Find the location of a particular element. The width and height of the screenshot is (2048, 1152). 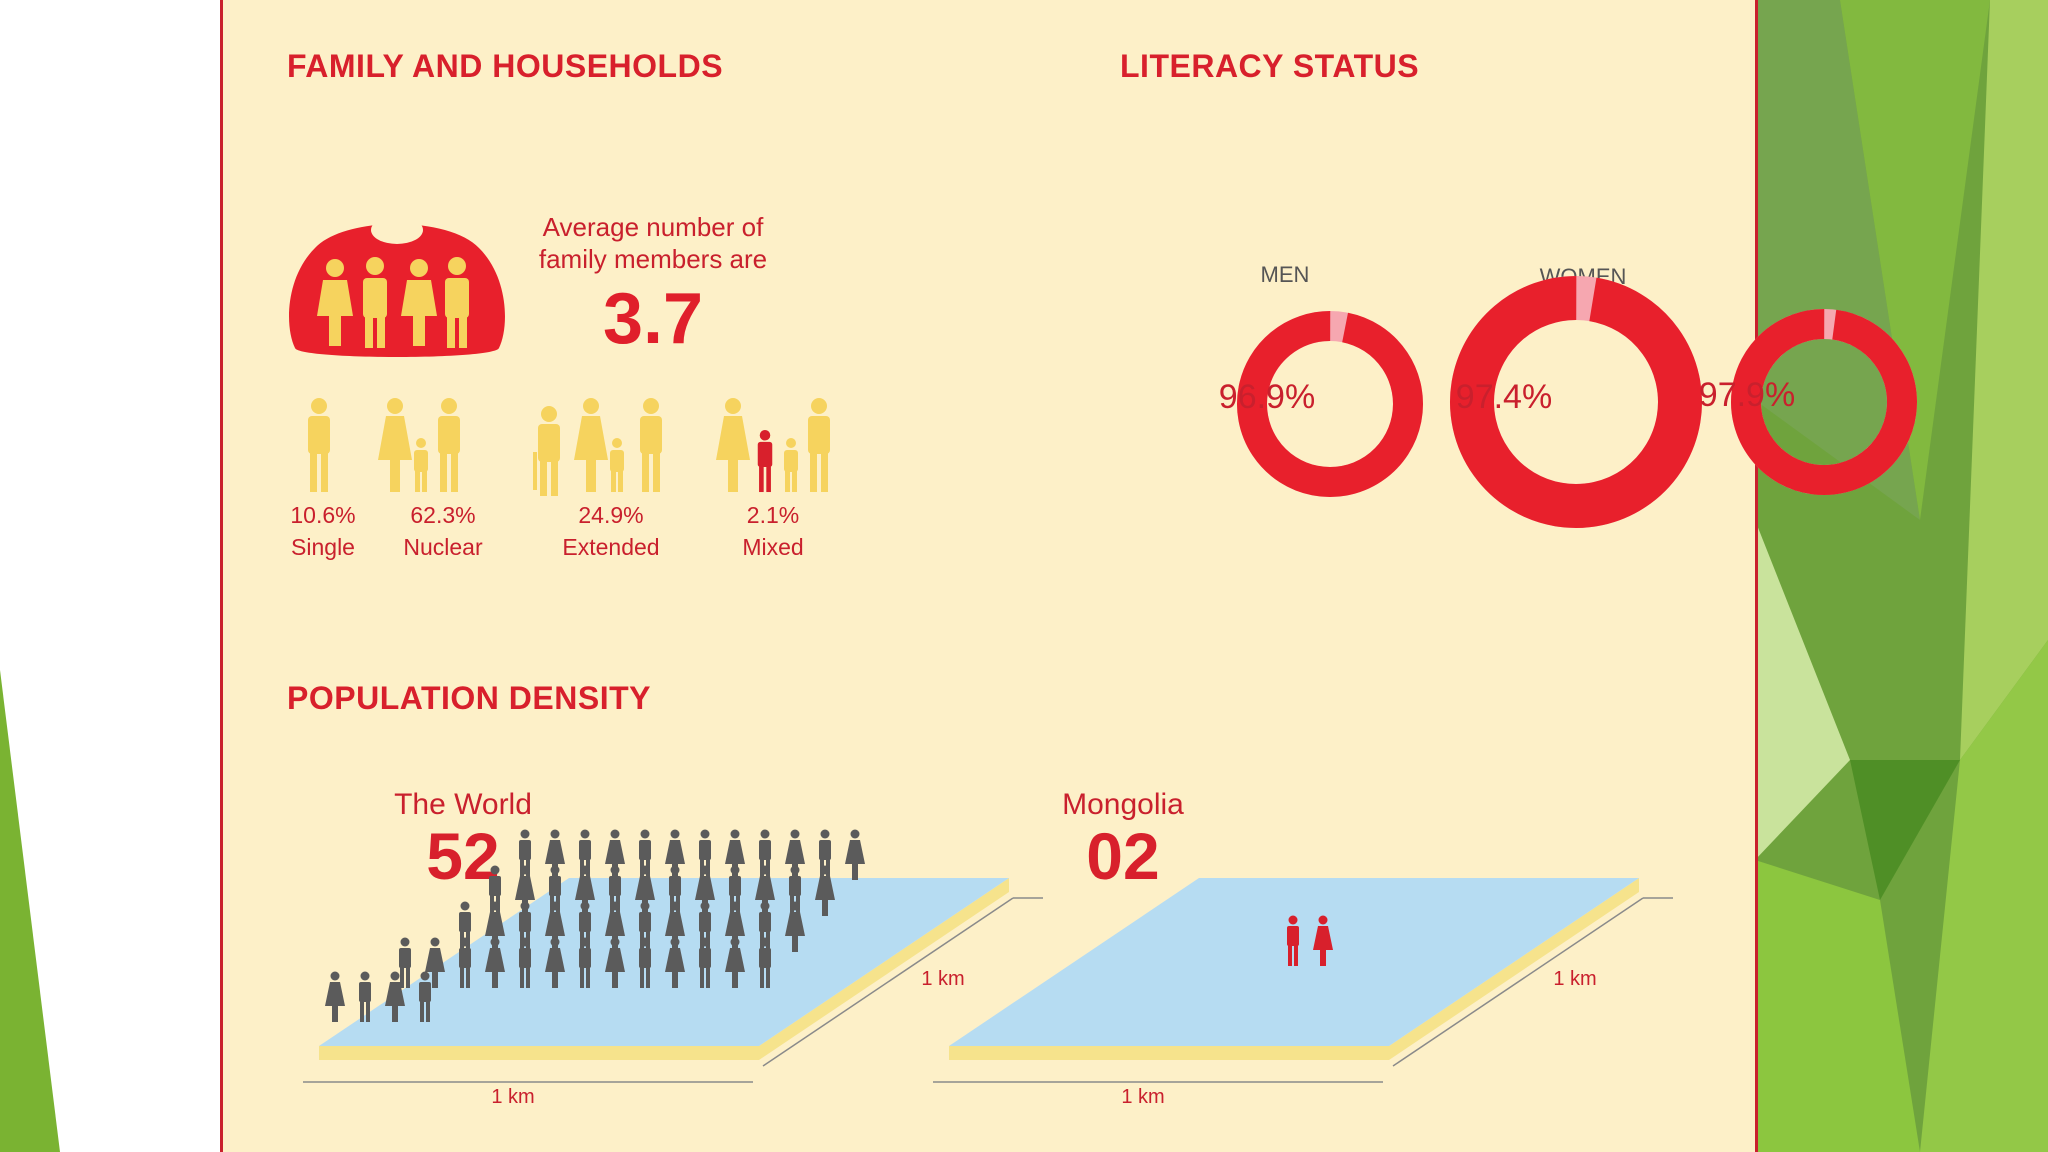

world-depth-label: 1 km is located at coordinates (943, 979).